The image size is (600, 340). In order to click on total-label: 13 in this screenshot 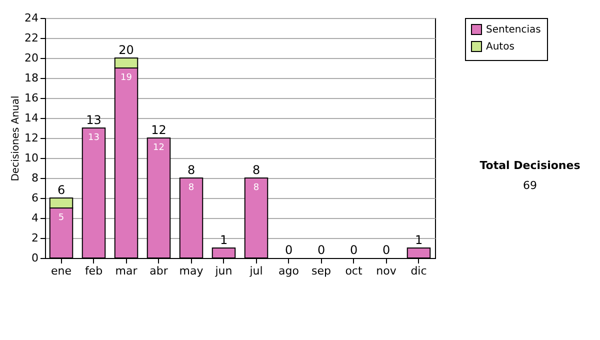, I will do `click(94, 120)`.